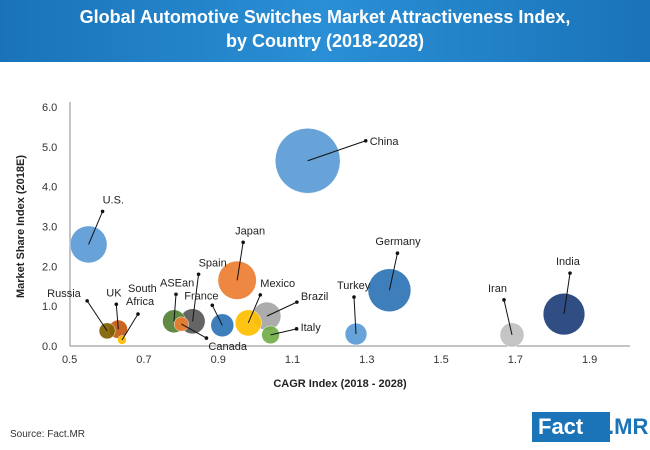 This screenshot has height=450, width=650. What do you see at coordinates (282, 309) in the screenshot?
I see `callout-line-brazil` at bounding box center [282, 309].